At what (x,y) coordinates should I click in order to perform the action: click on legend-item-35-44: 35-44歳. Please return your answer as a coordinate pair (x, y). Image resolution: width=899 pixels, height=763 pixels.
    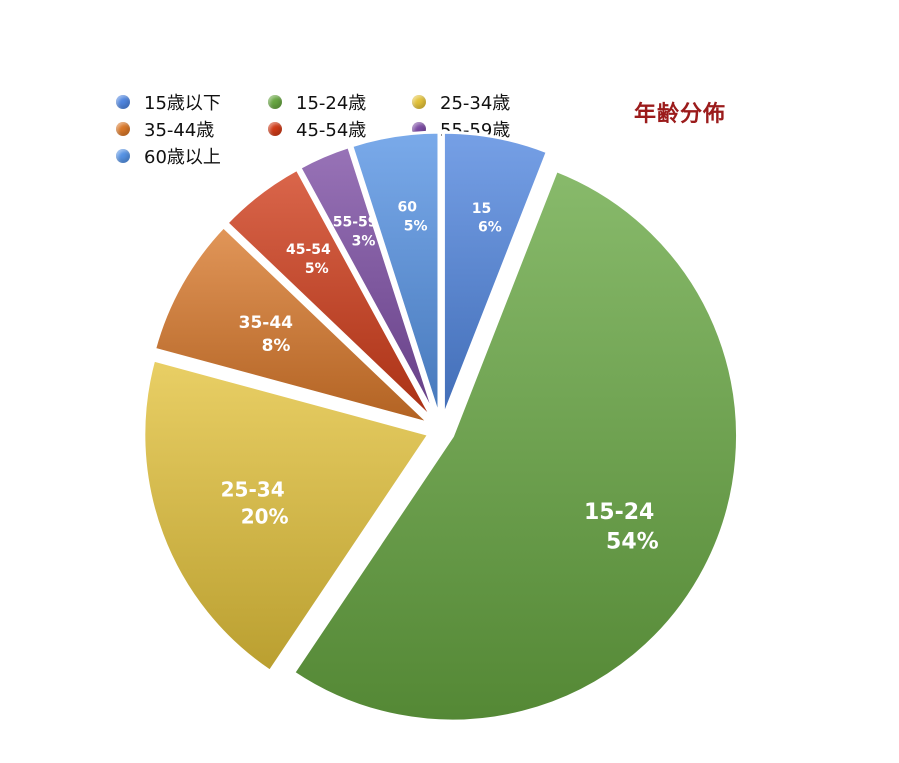
    Looking at the image, I should click on (192, 129).